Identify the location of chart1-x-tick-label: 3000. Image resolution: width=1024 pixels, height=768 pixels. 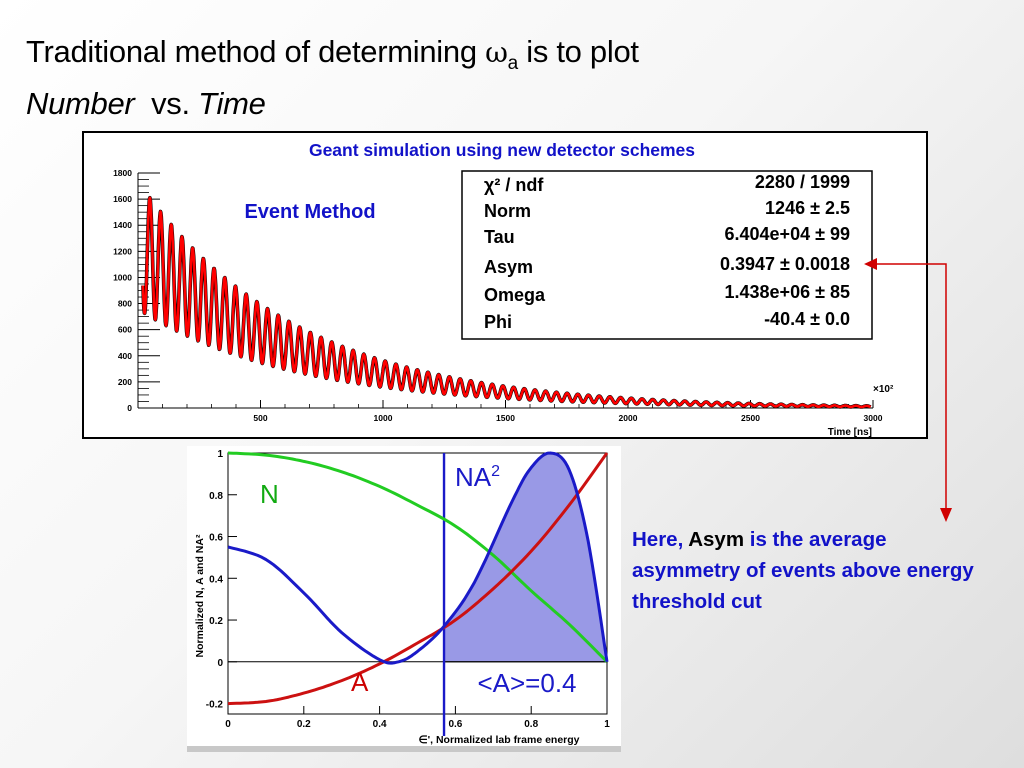
(873, 418).